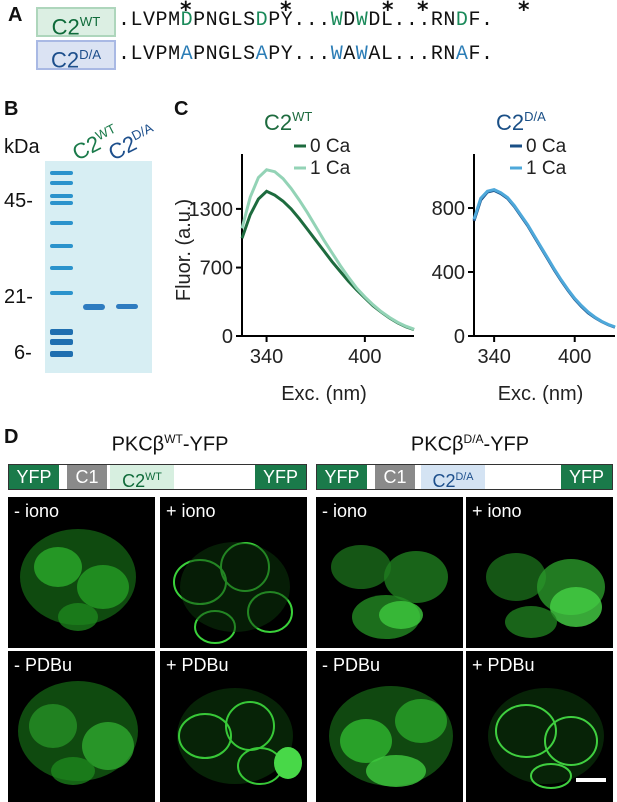 This screenshot has height=802, width=617. Describe the element at coordinates (330, 168) in the screenshot. I see `legend-label-wt: 1 Ca` at that location.